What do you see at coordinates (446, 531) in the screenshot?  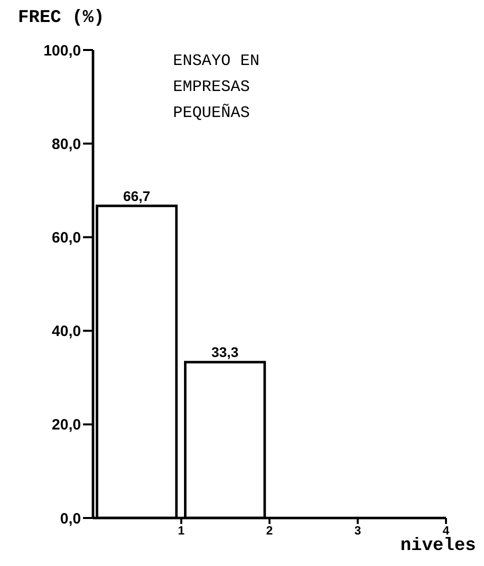 I see `x-tick-label: 4` at bounding box center [446, 531].